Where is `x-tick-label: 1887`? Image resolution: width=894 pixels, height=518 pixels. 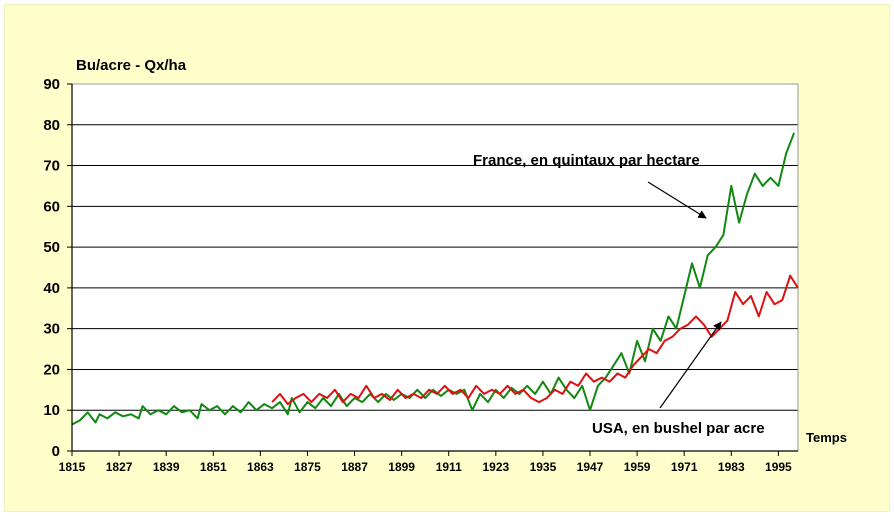 x-tick-label: 1887 is located at coordinates (354, 467).